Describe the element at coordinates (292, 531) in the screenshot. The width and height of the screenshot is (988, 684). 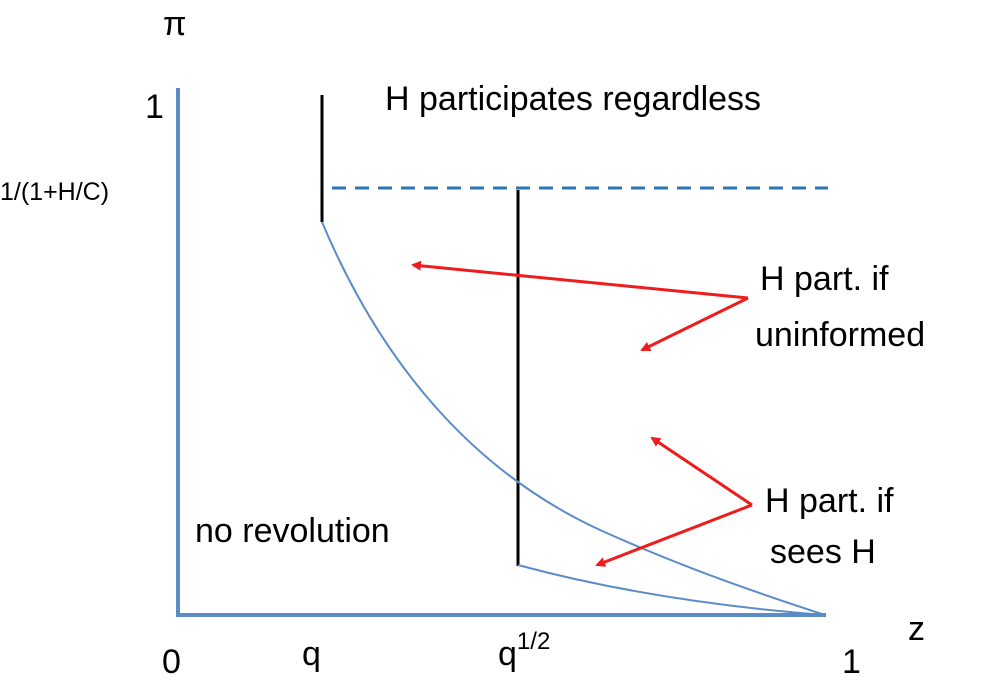
I see `region-label: no revolution` at that location.